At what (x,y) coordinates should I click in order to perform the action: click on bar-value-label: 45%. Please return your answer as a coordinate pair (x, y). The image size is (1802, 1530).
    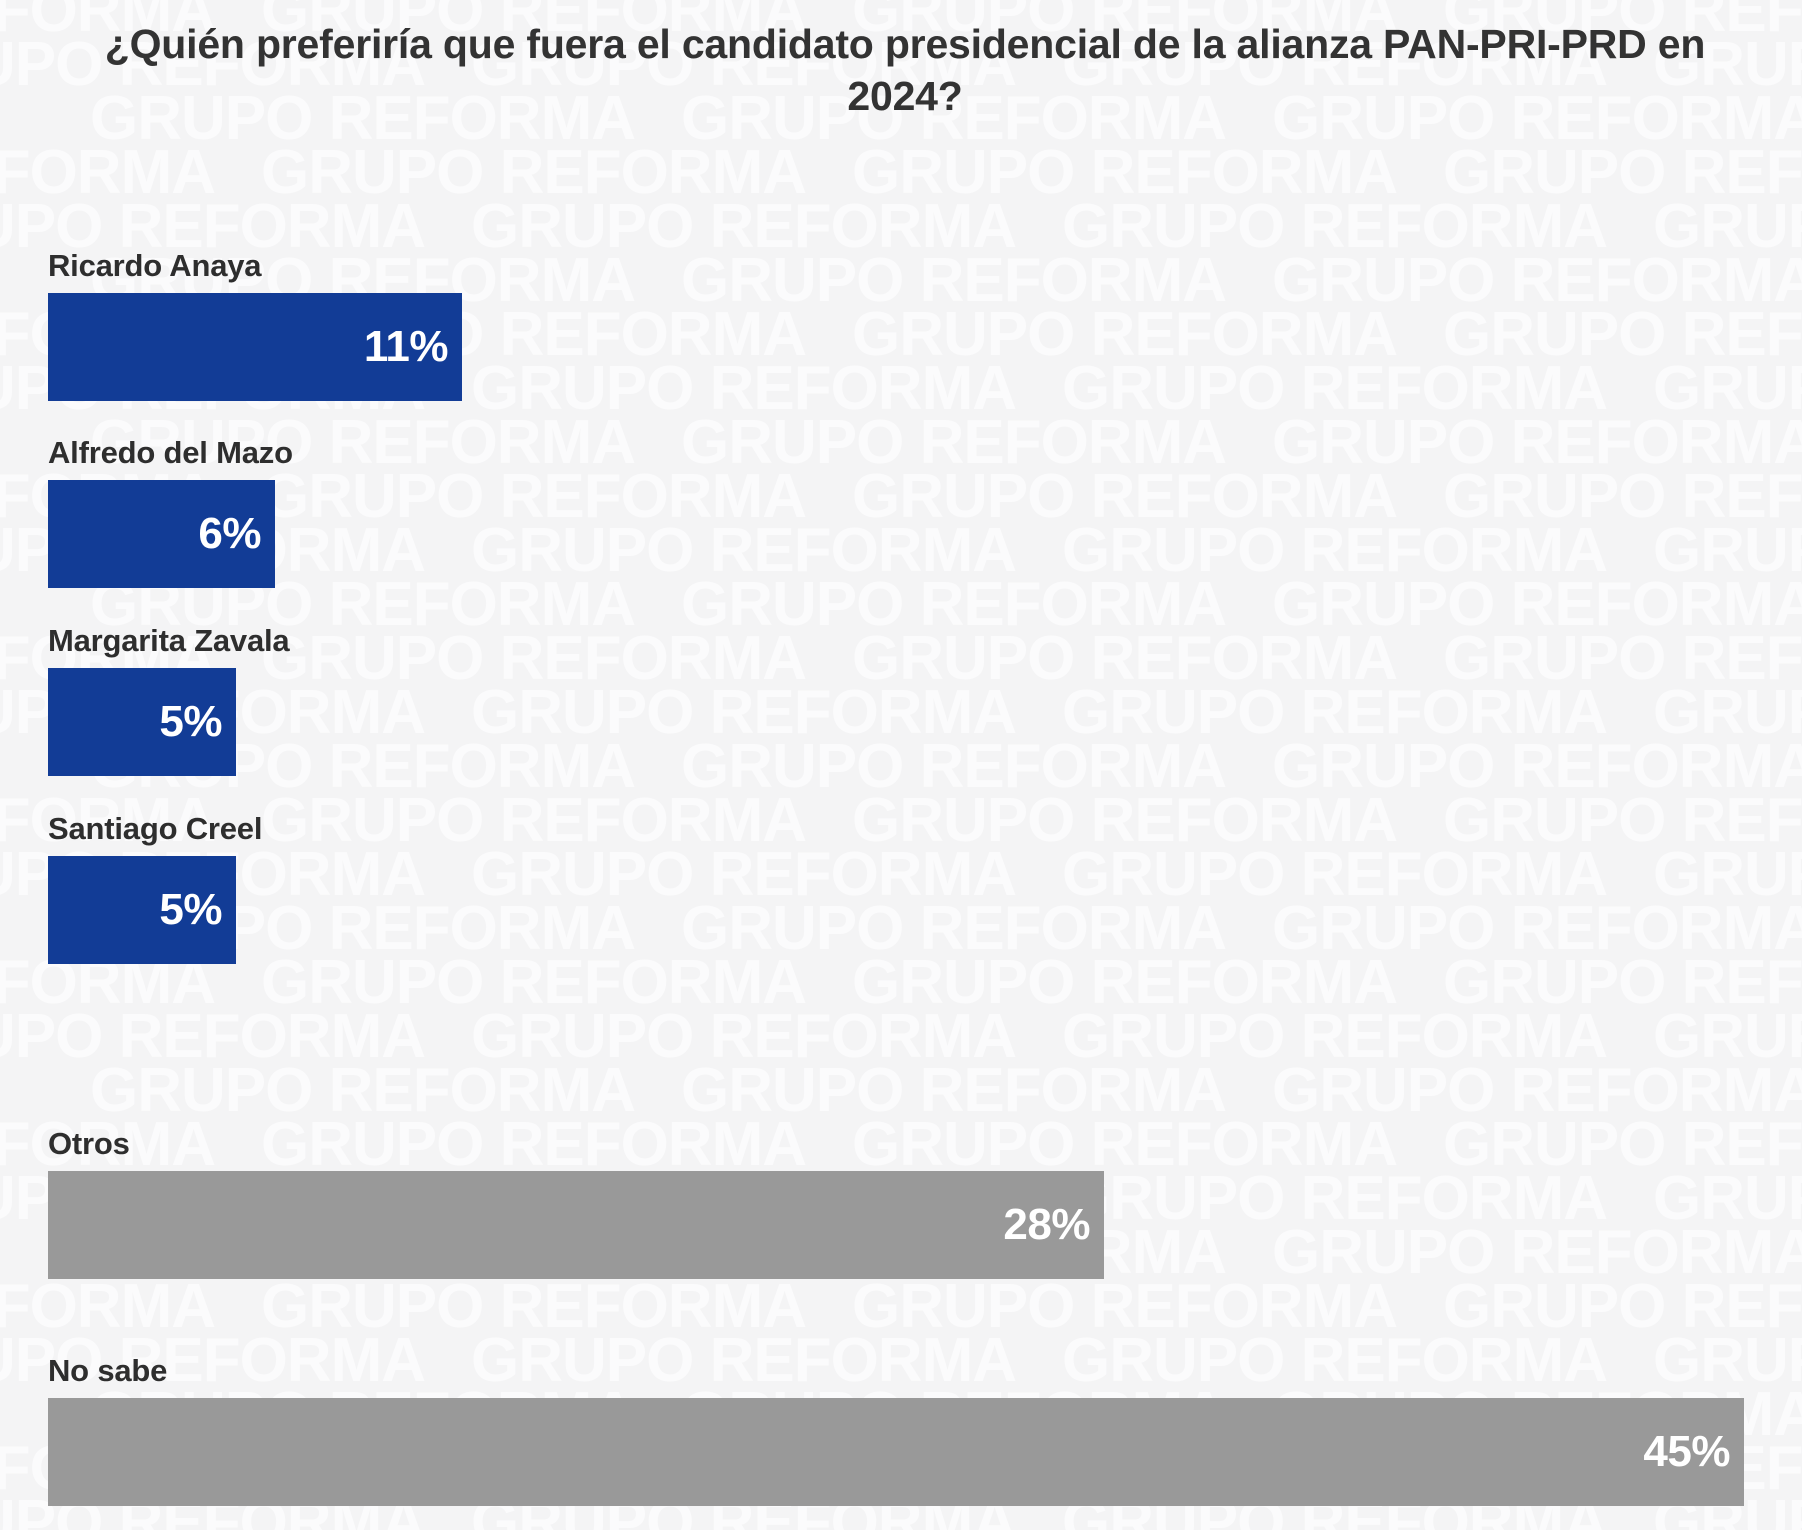
    Looking at the image, I should click on (1686, 1451).